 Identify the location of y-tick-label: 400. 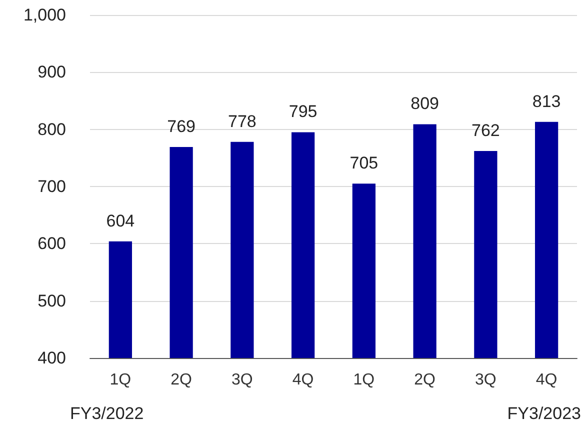
(52, 358).